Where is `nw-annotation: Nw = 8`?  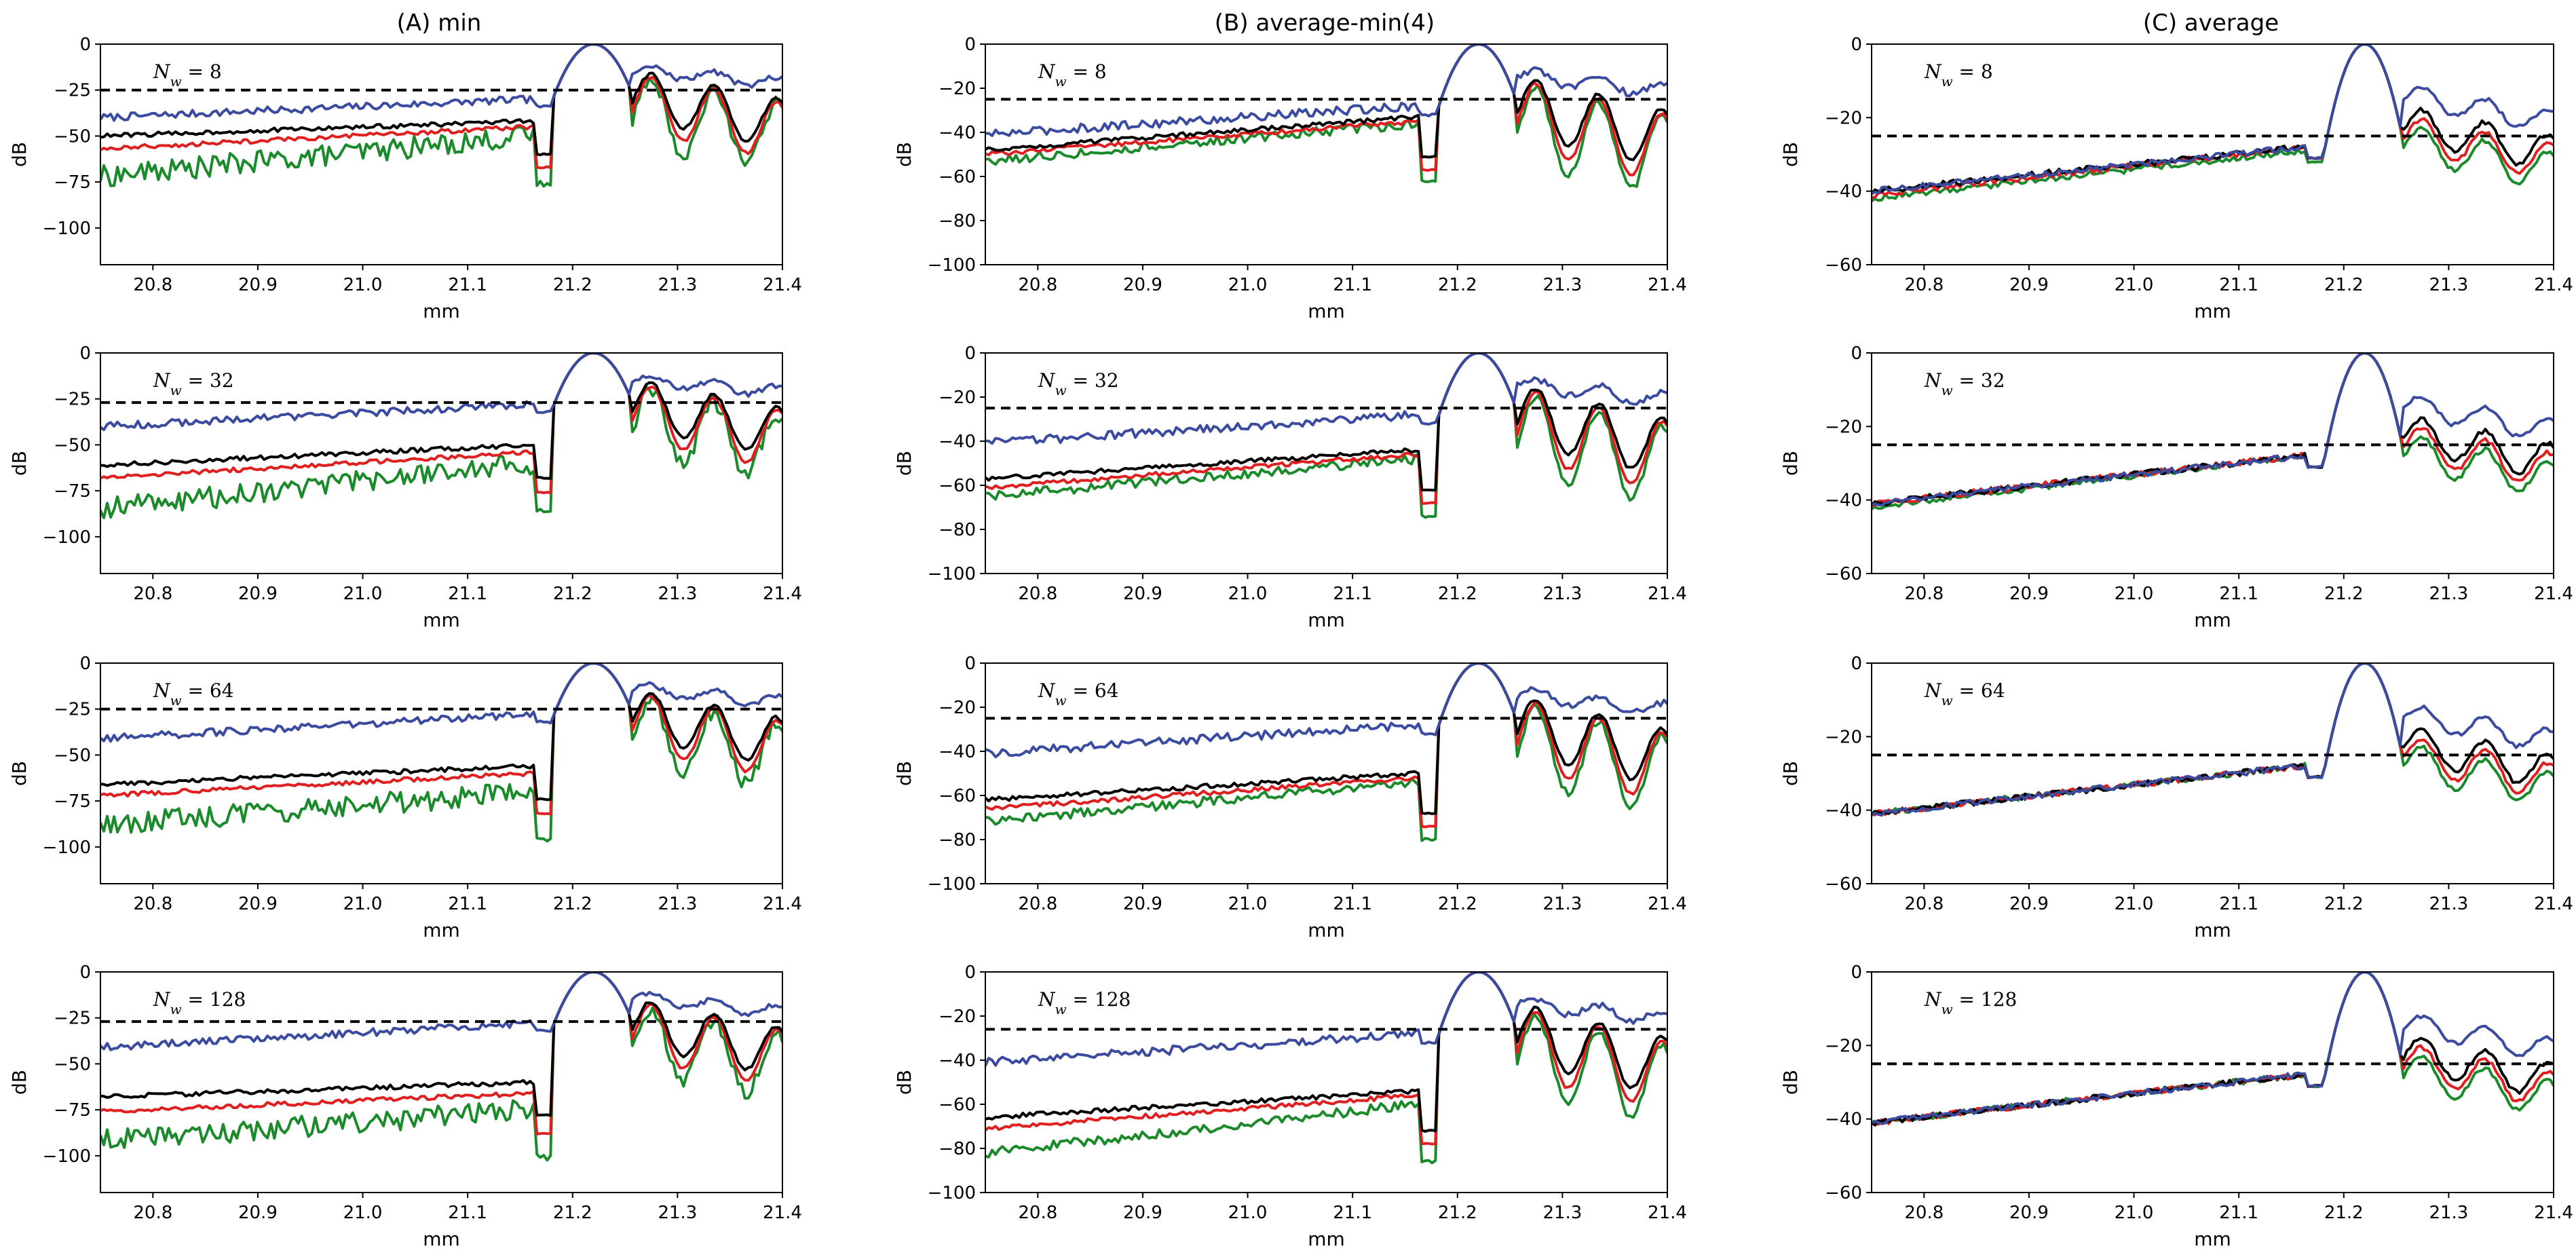 nw-annotation: Nw = 8 is located at coordinates (187, 75).